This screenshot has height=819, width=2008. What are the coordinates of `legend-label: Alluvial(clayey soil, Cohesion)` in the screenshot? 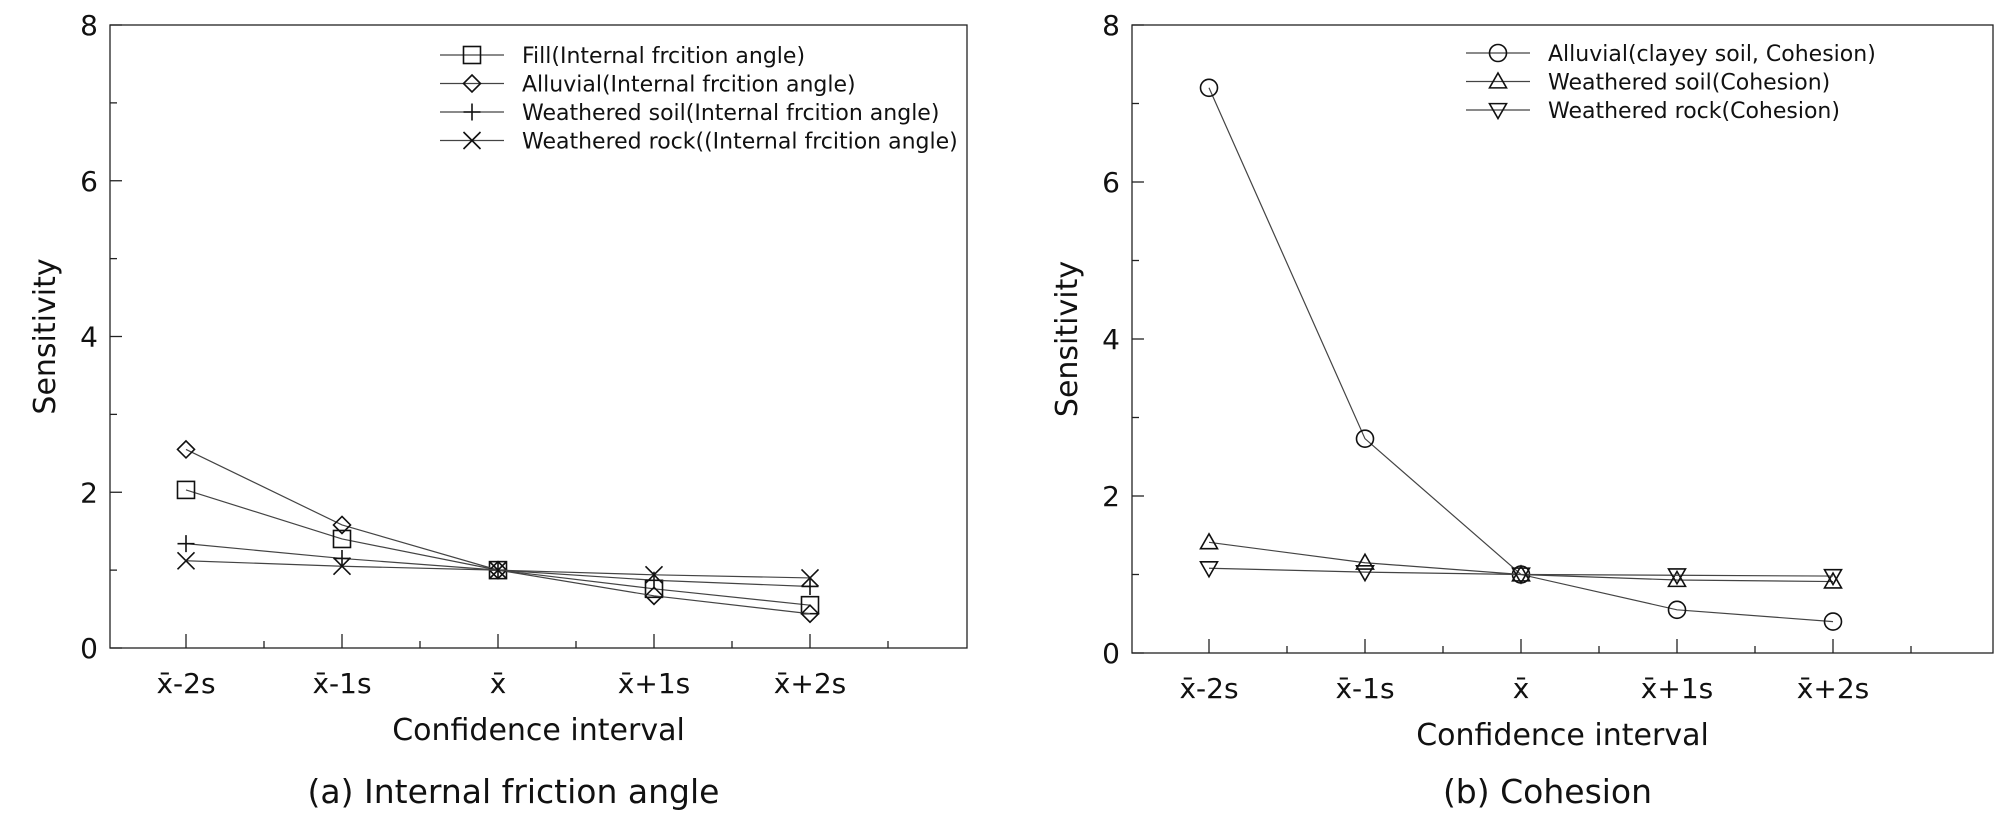 It's located at (1712, 54).